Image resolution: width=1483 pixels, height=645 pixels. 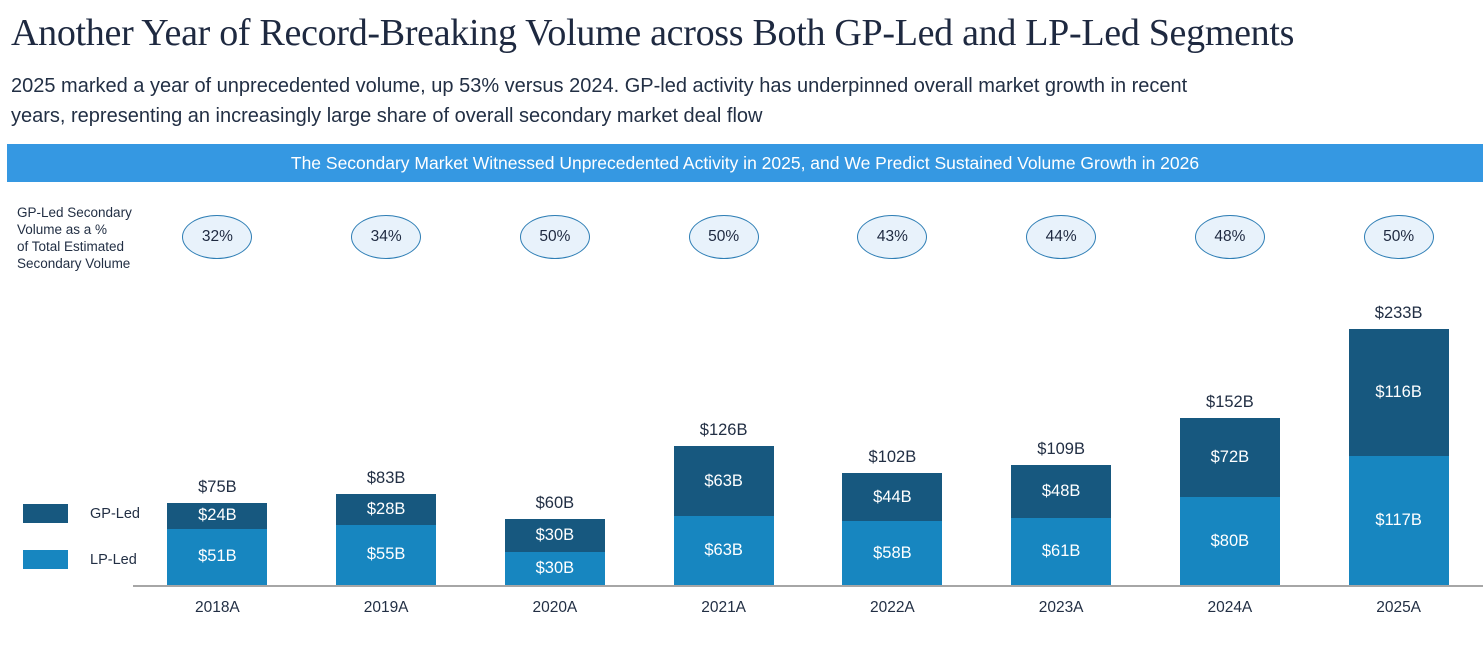 I want to click on lp-led-segment-value-label: $51B, so click(x=217, y=556).